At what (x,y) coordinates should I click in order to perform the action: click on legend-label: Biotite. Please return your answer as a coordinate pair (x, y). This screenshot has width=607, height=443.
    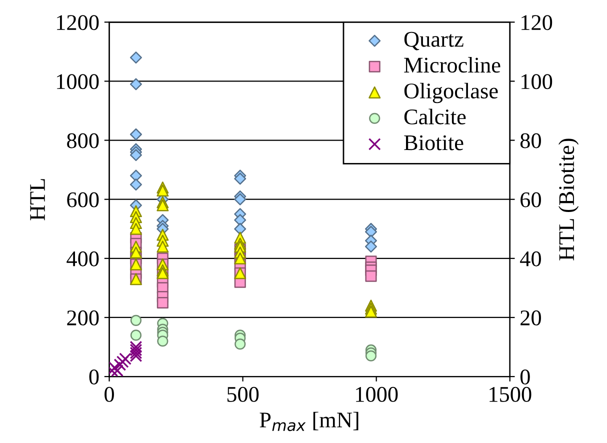
    Looking at the image, I should click on (434, 142).